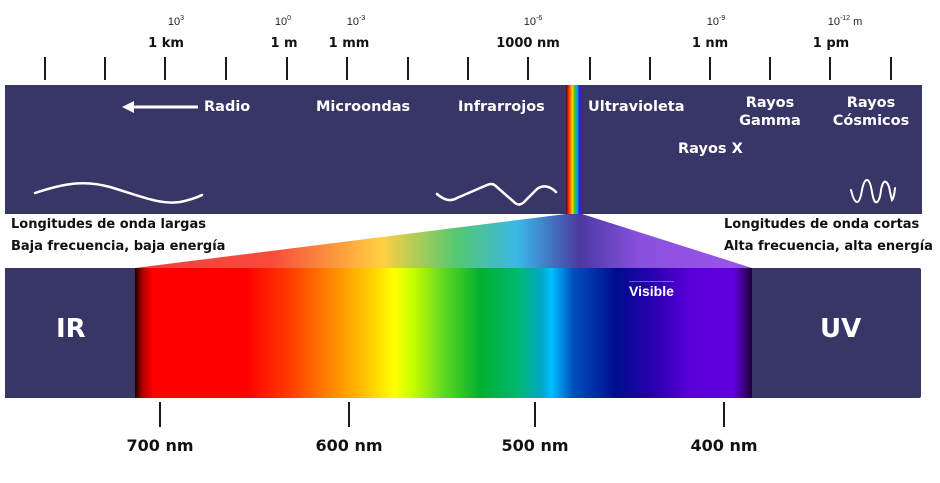  What do you see at coordinates (841, 329) in the screenshot?
I see `label-uv: UV` at bounding box center [841, 329].